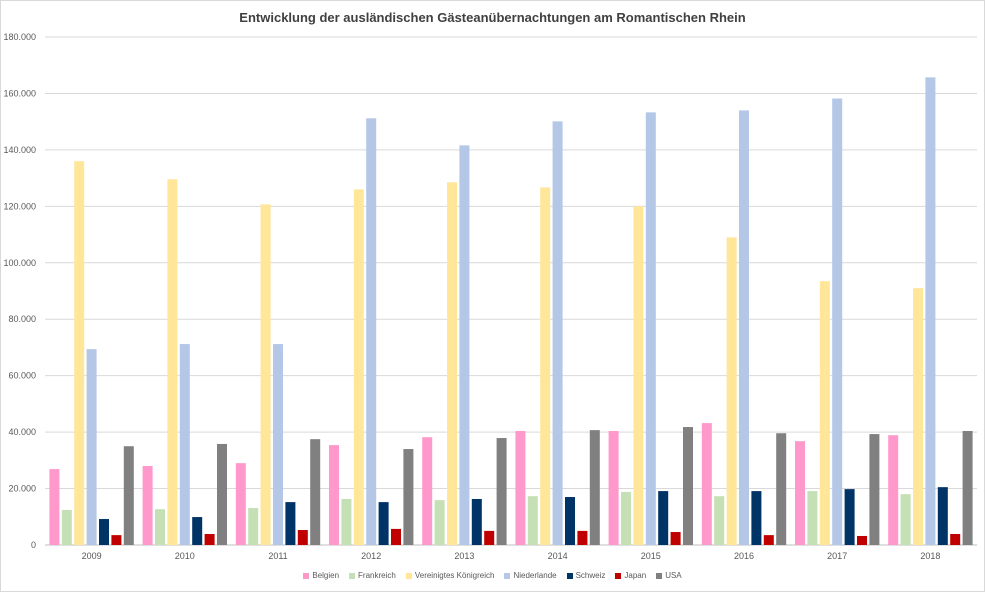  Describe the element at coordinates (334, 495) in the screenshot. I see `bar-belgien-2012` at that location.